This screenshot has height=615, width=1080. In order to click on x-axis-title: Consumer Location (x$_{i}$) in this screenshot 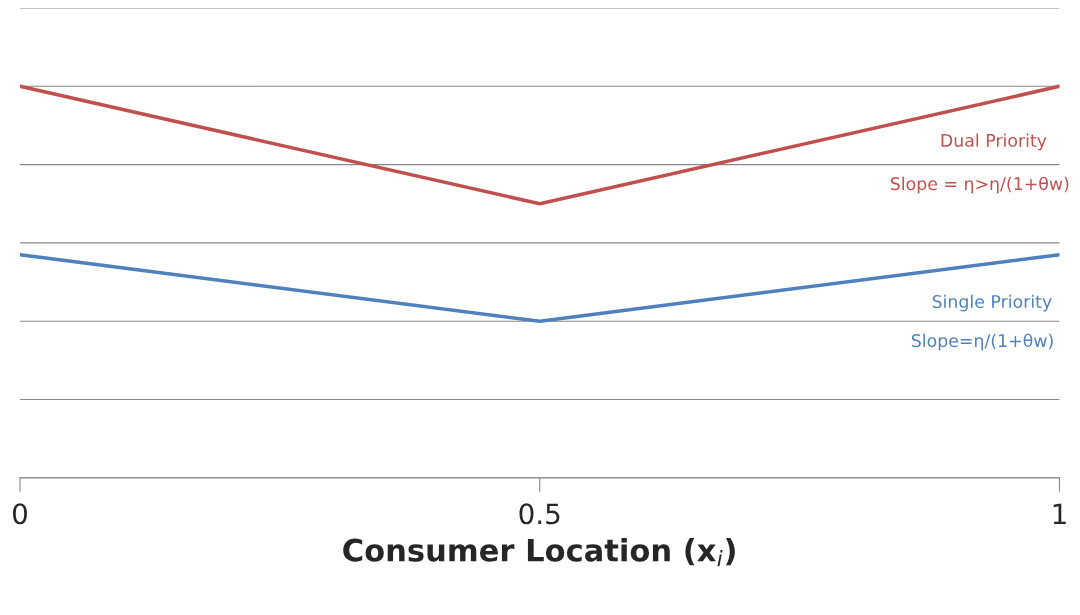, I will do `click(539, 552)`.